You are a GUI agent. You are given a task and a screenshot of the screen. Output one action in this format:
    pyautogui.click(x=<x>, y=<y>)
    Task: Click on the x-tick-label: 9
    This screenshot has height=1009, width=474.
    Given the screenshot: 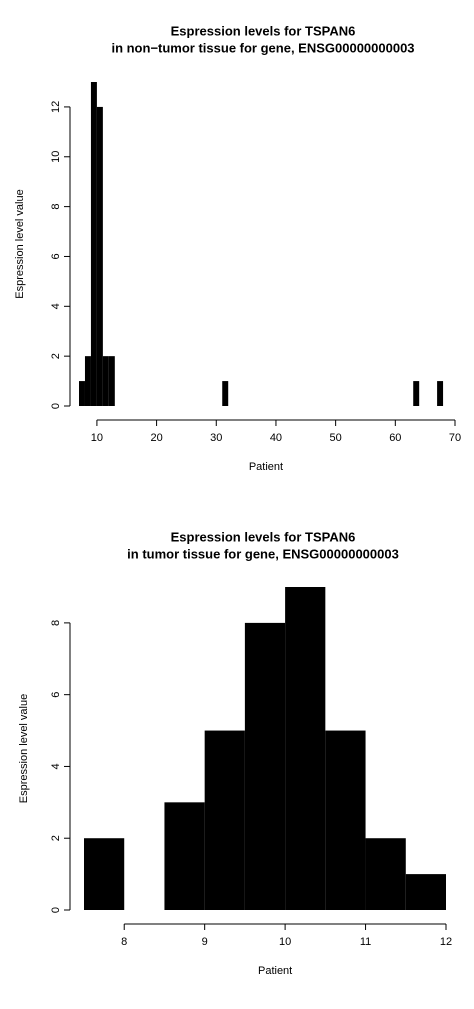 What is the action you would take?
    pyautogui.click(x=205, y=942)
    